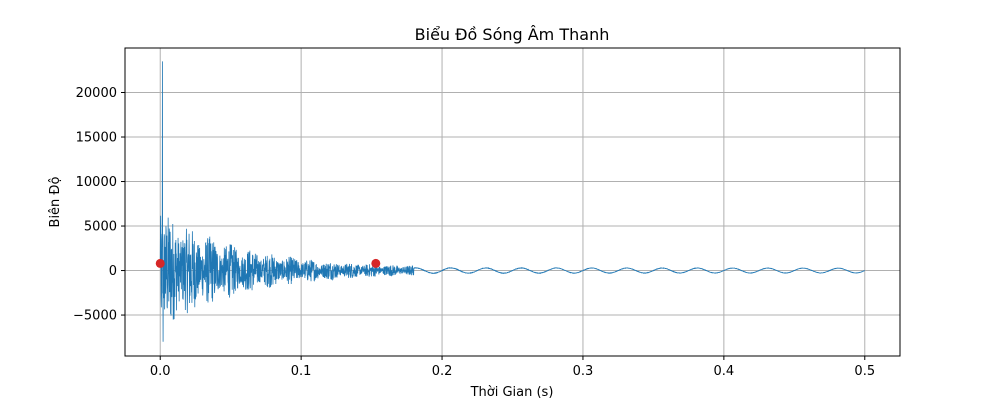  Describe the element at coordinates (864, 371) in the screenshot. I see `x-tick-label: 0.5` at that location.